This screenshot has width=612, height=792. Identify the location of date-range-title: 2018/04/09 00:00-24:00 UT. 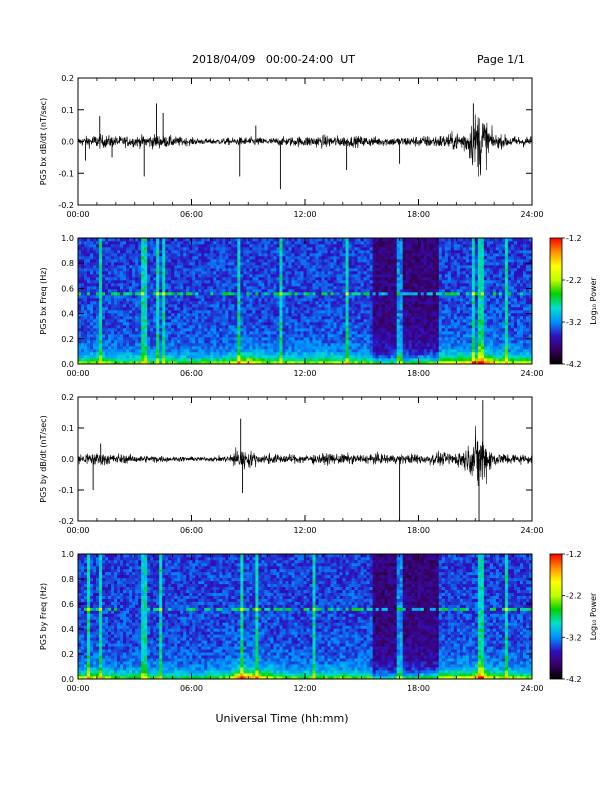
(274, 59).